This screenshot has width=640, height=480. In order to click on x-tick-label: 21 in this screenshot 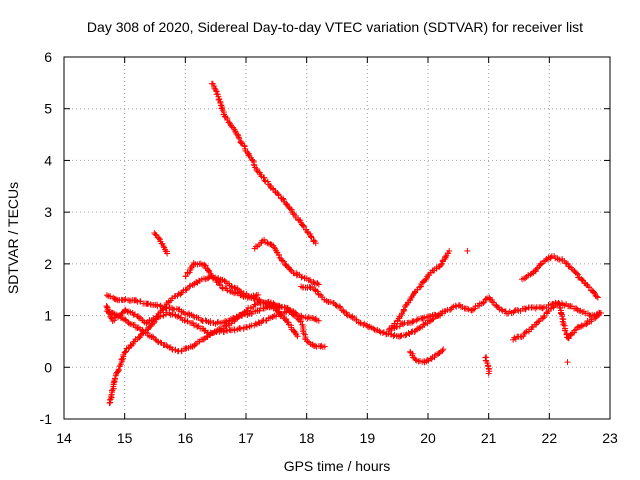, I will do `click(489, 438)`.